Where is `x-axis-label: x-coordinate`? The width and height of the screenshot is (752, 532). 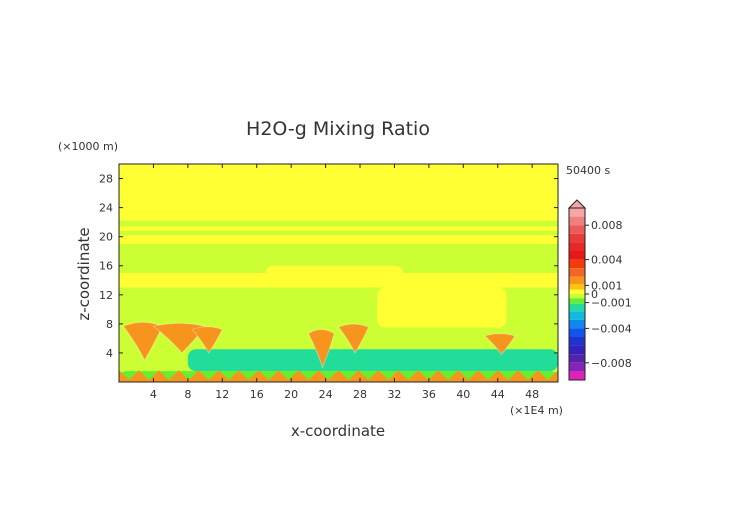 x-axis-label: x-coordinate is located at coordinates (338, 431).